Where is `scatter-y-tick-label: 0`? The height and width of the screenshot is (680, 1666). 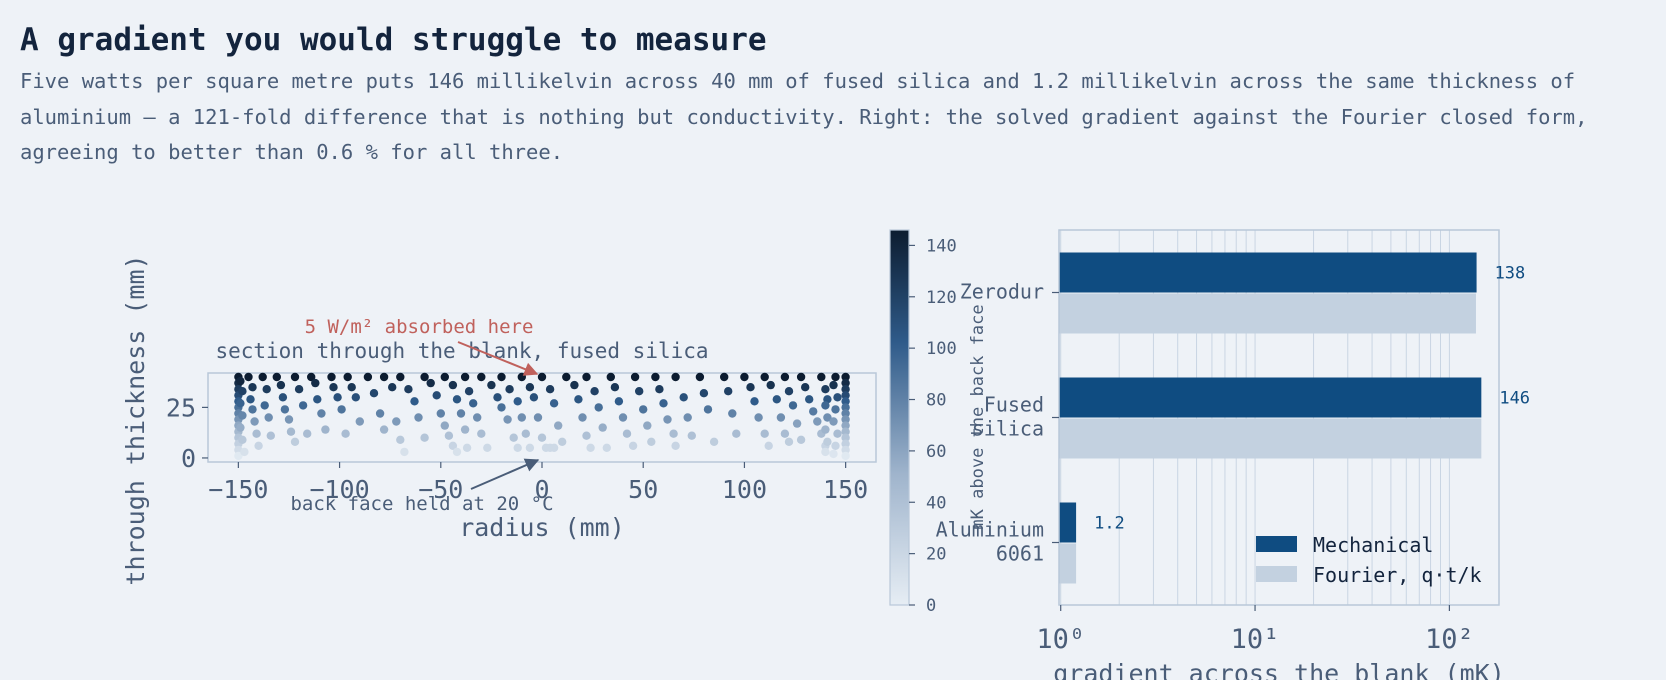
scatter-y-tick-label: 0 is located at coordinates (188, 458).